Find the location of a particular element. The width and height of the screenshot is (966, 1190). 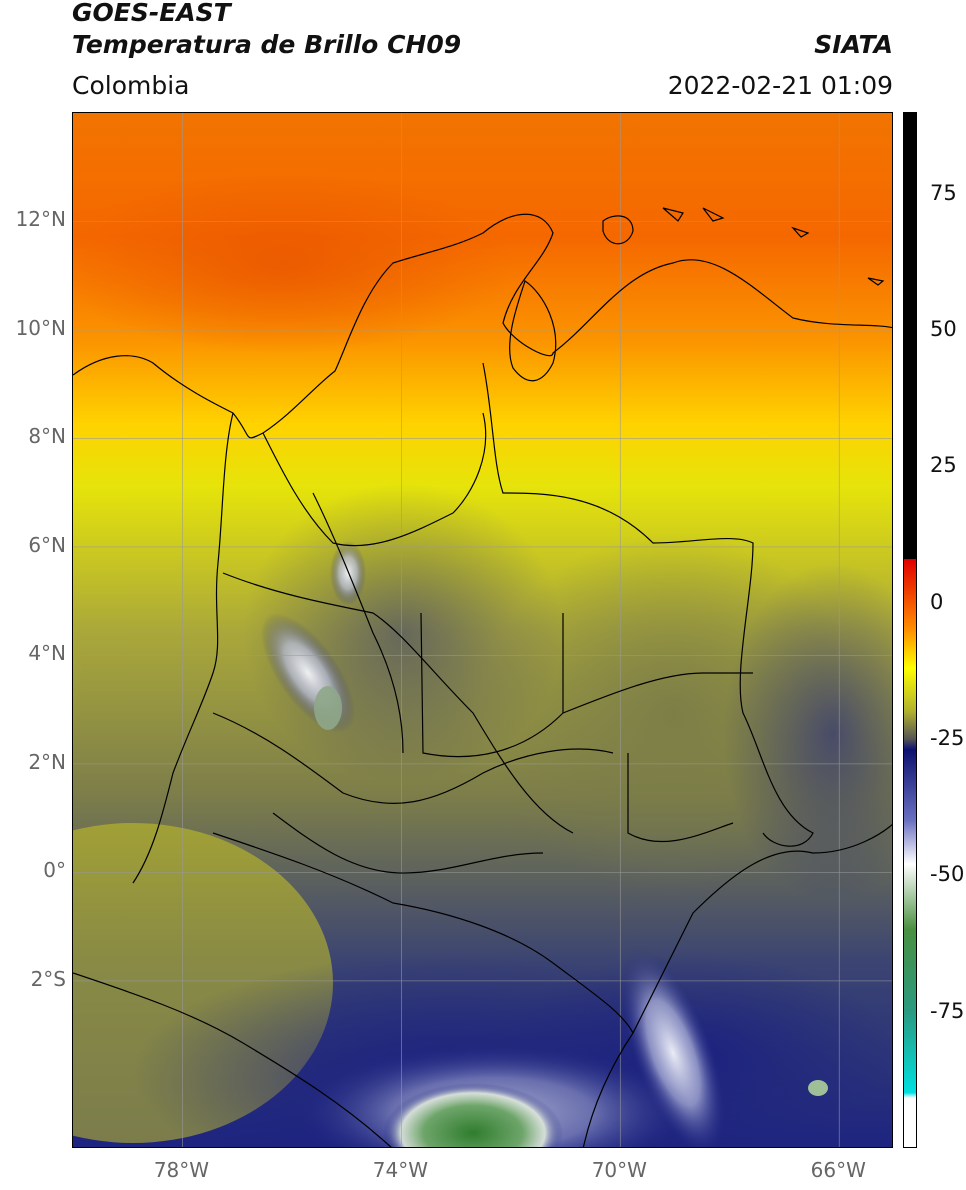

colorbar-tick-label: -25 is located at coordinates (947, 738).